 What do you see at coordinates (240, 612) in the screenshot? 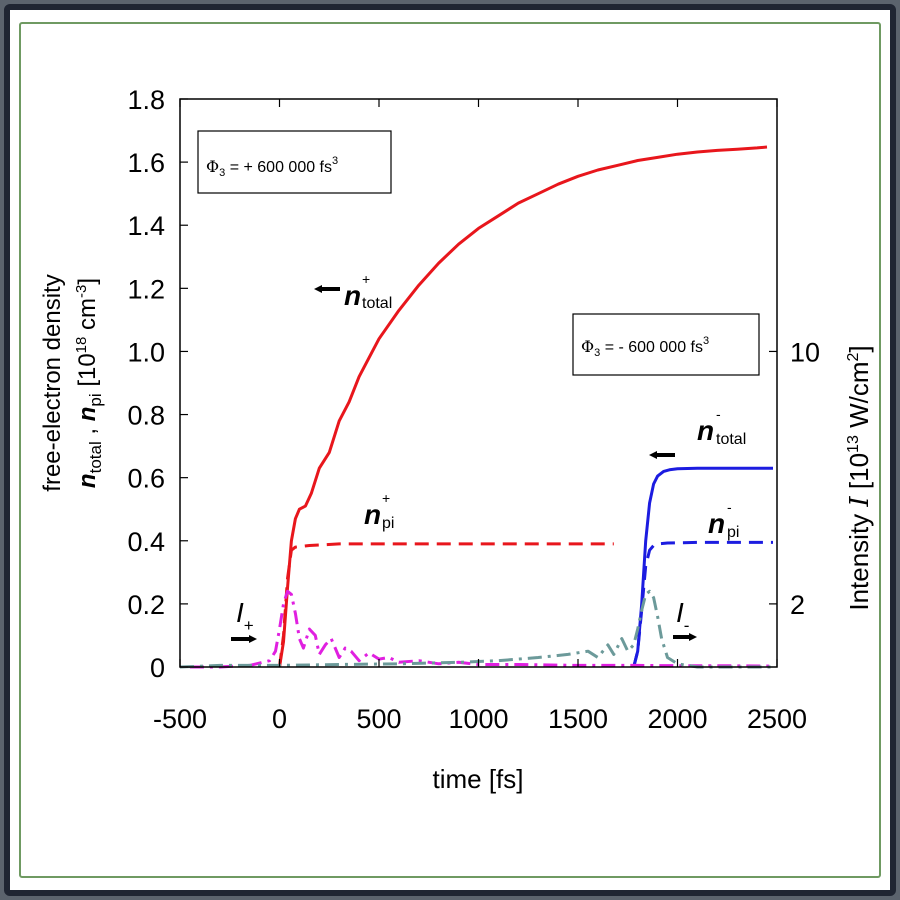
I see `I-plus-base: I` at bounding box center [240, 612].